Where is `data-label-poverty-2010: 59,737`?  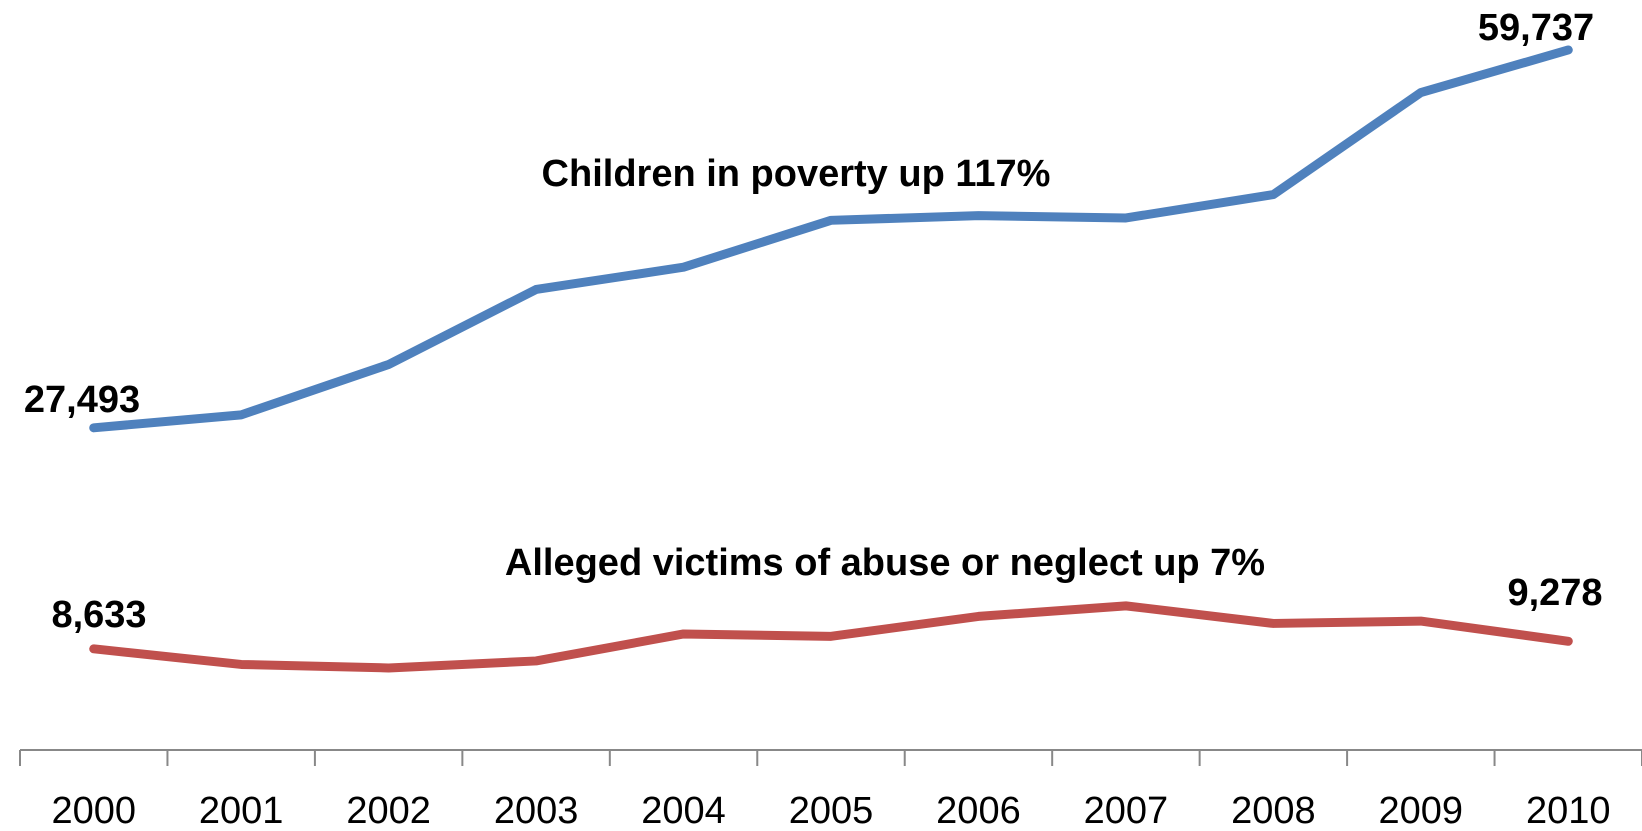
data-label-poverty-2010: 59,737 is located at coordinates (1536, 28).